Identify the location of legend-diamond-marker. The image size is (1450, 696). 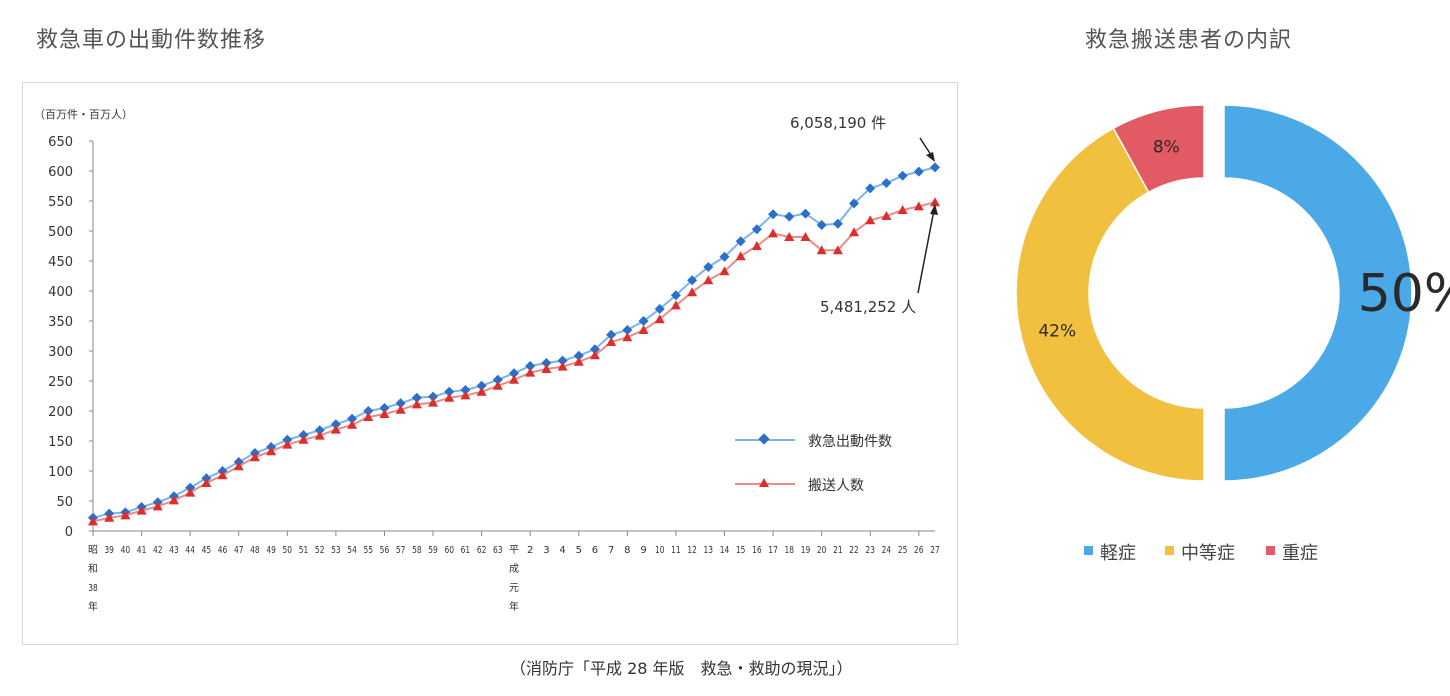
(764, 439).